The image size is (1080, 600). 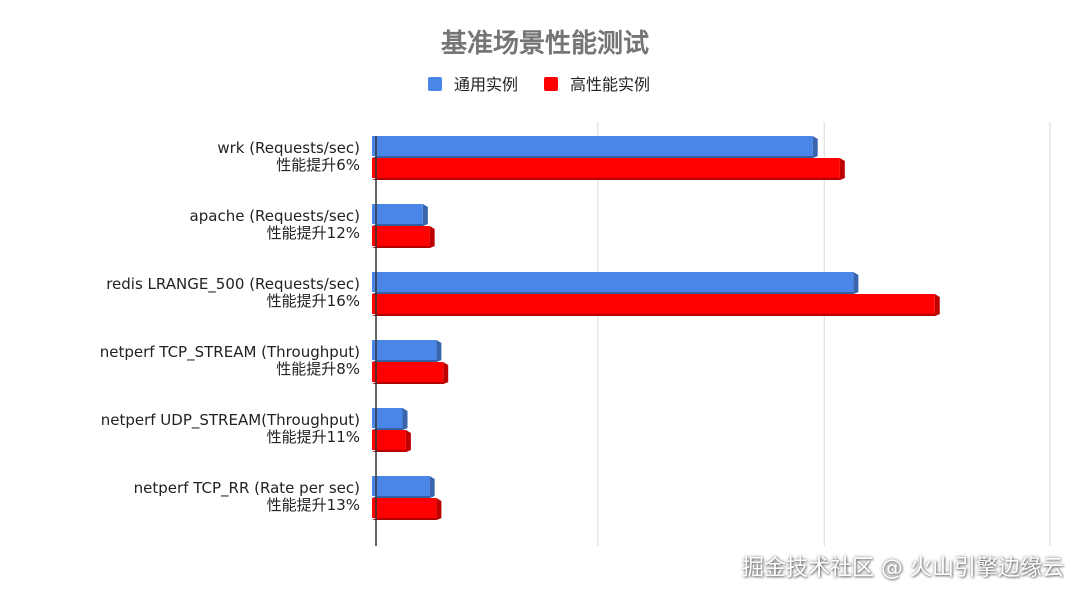 I want to click on category-label: redis LRANGE_500 (Requests/sec), so click(x=233, y=284).